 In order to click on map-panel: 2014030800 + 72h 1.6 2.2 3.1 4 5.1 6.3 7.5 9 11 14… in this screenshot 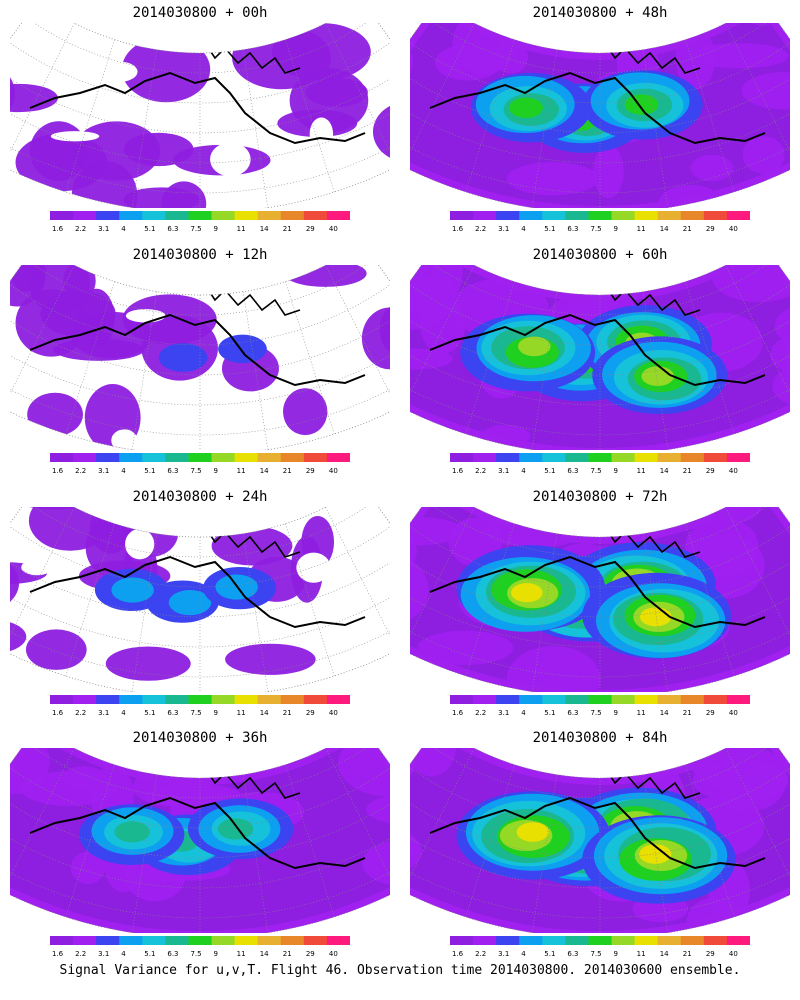, I will do `click(600, 611)`.